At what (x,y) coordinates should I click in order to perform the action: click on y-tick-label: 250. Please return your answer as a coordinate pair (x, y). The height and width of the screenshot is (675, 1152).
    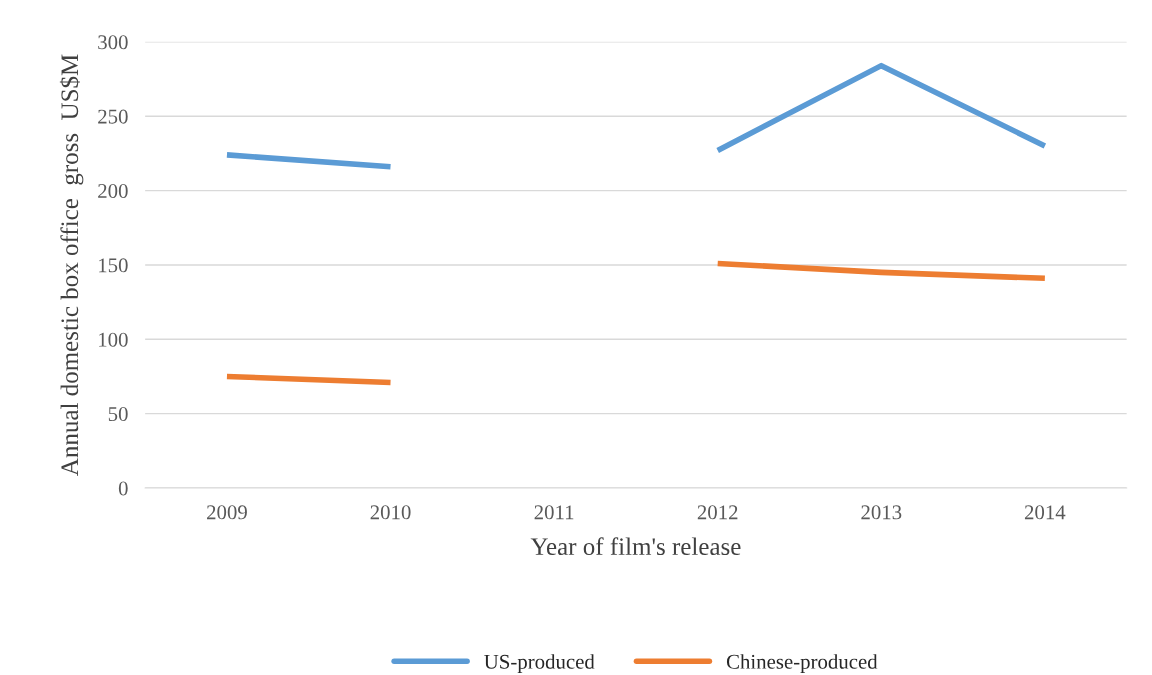
    Looking at the image, I should click on (113, 116).